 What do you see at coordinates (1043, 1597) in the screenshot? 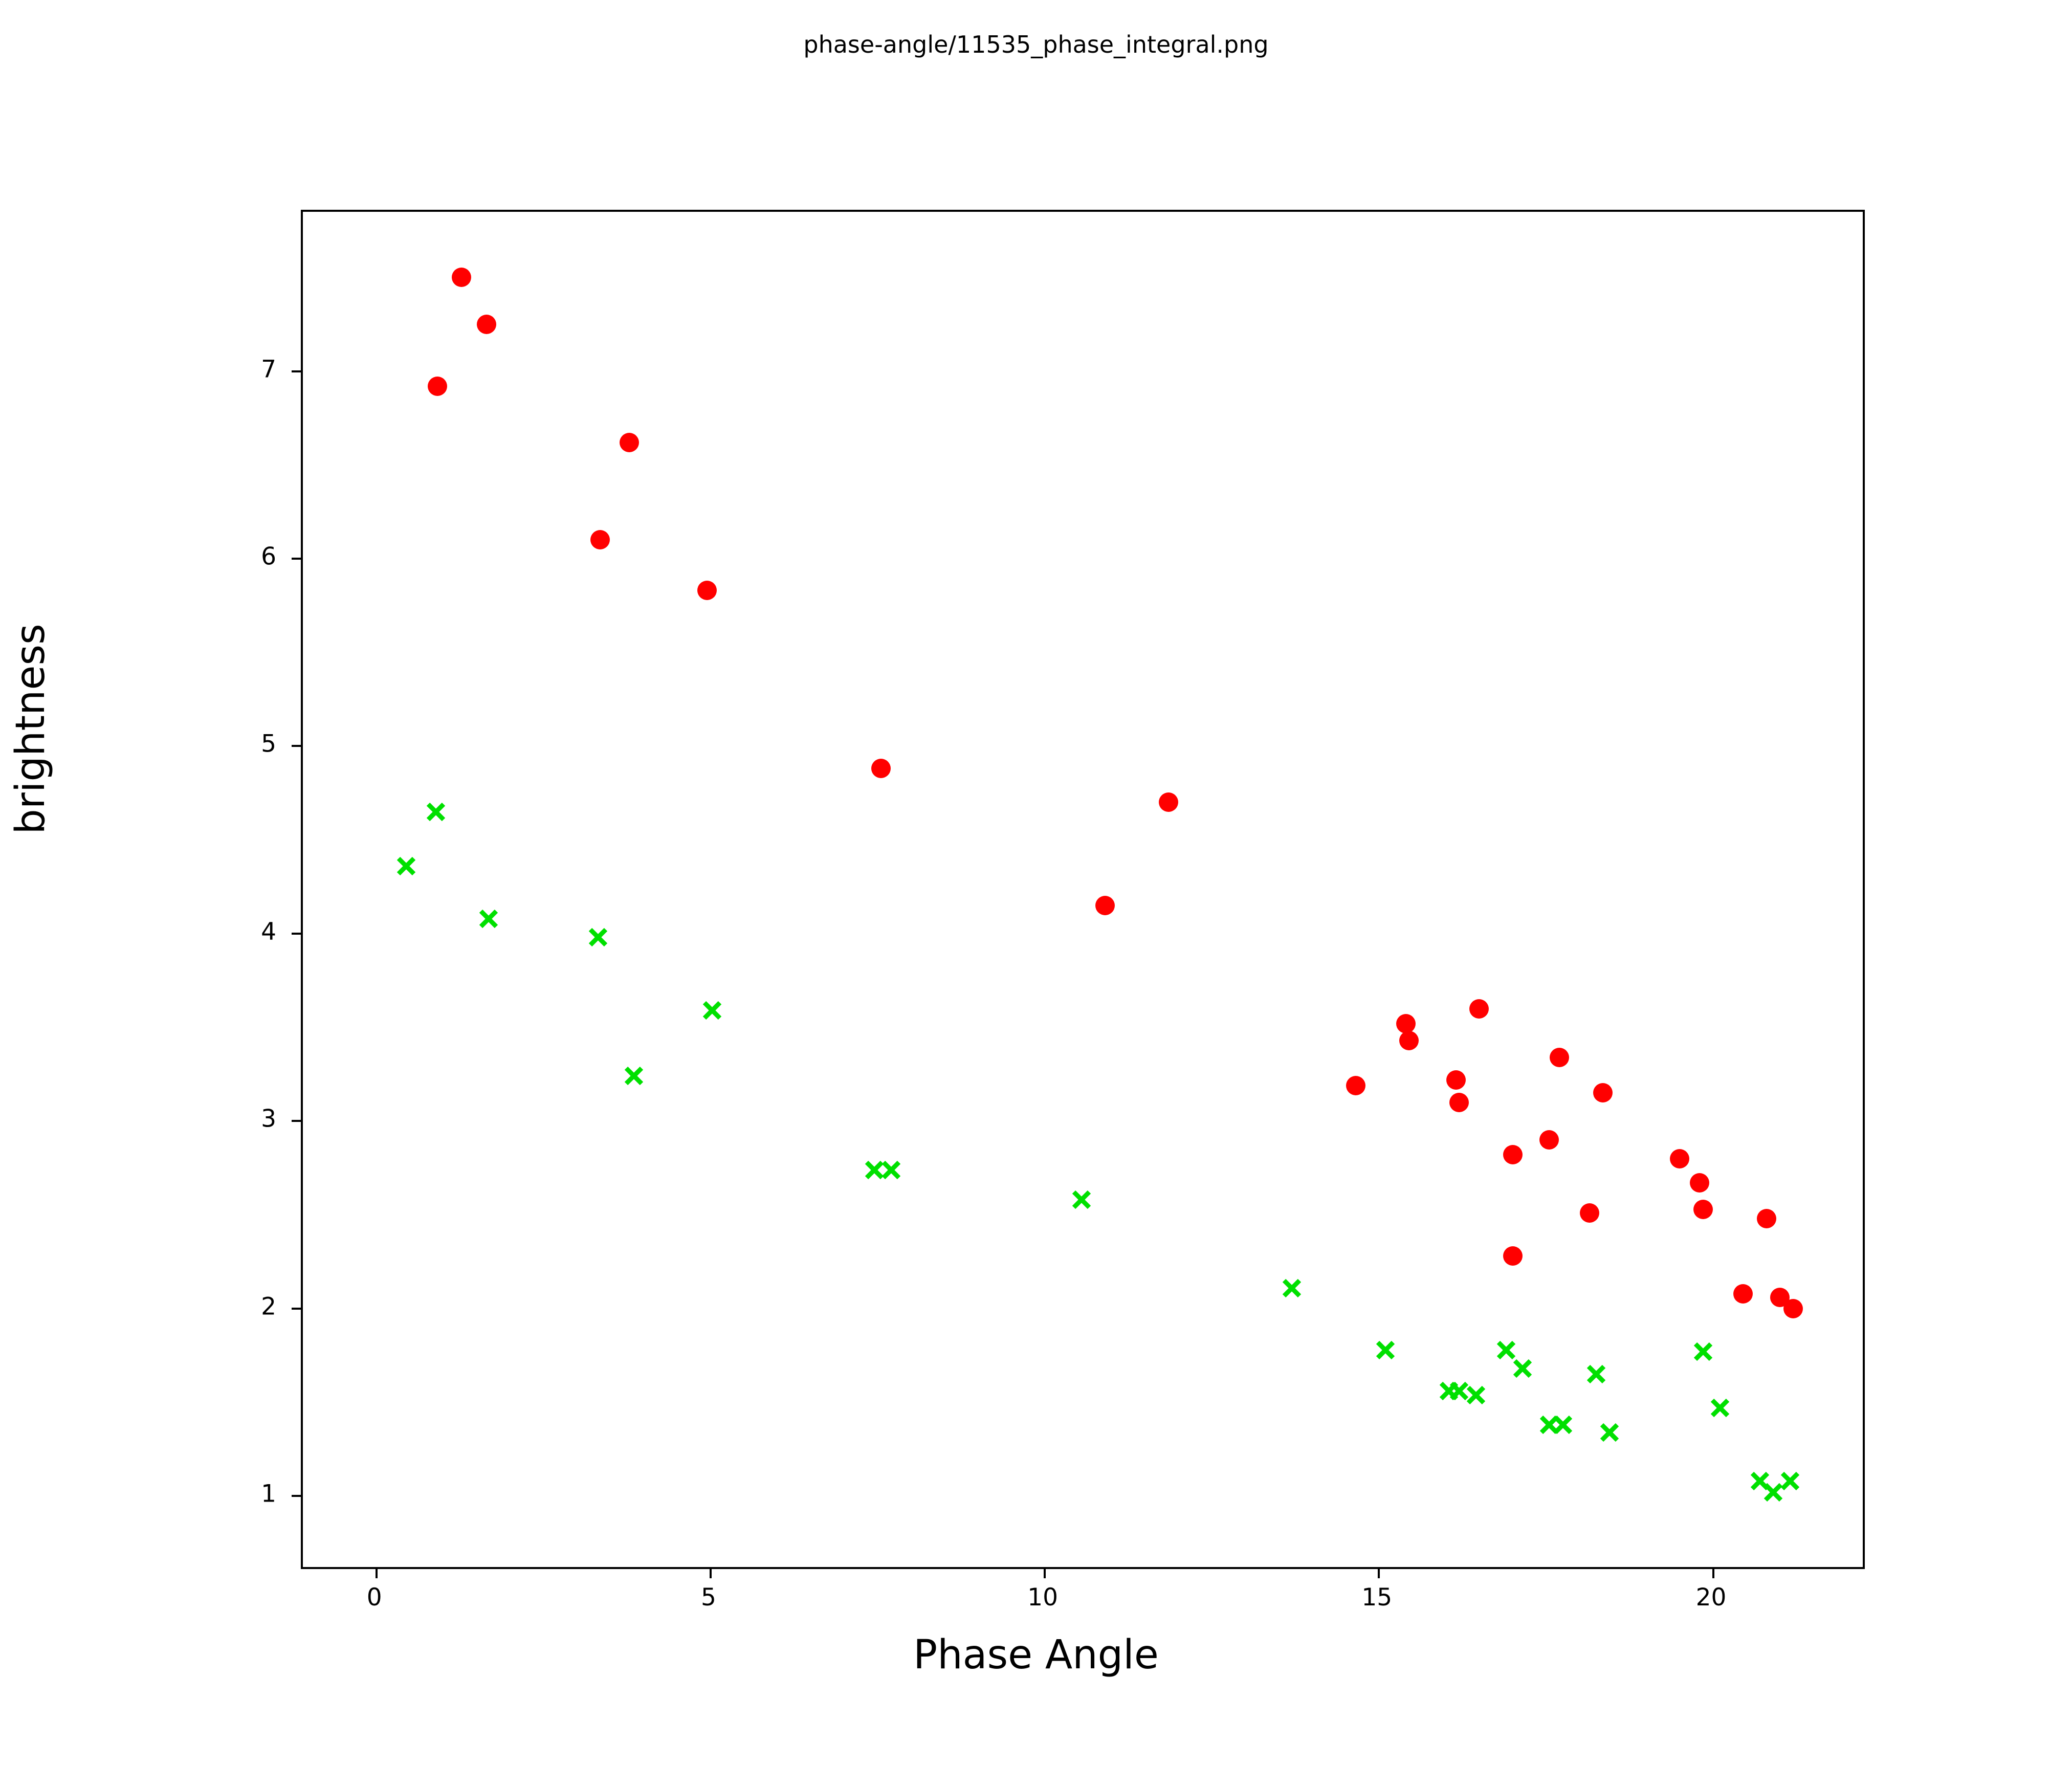
I see `x-tick-label: 10` at bounding box center [1043, 1597].